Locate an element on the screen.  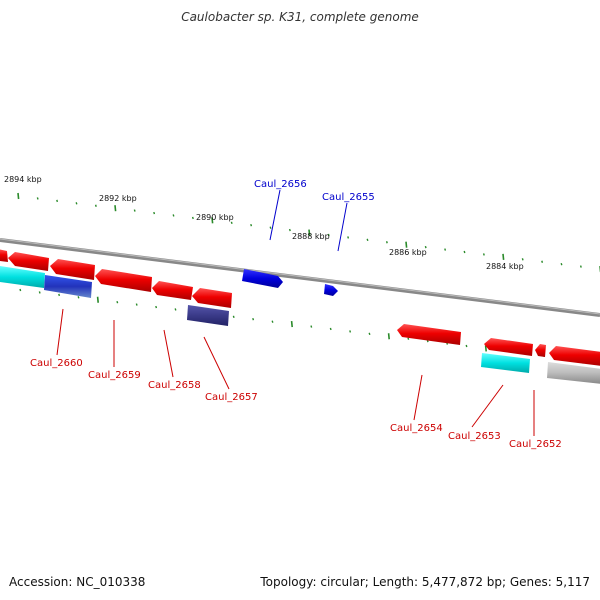
gene-label: Caul_2652 is located at coordinates (535, 444).